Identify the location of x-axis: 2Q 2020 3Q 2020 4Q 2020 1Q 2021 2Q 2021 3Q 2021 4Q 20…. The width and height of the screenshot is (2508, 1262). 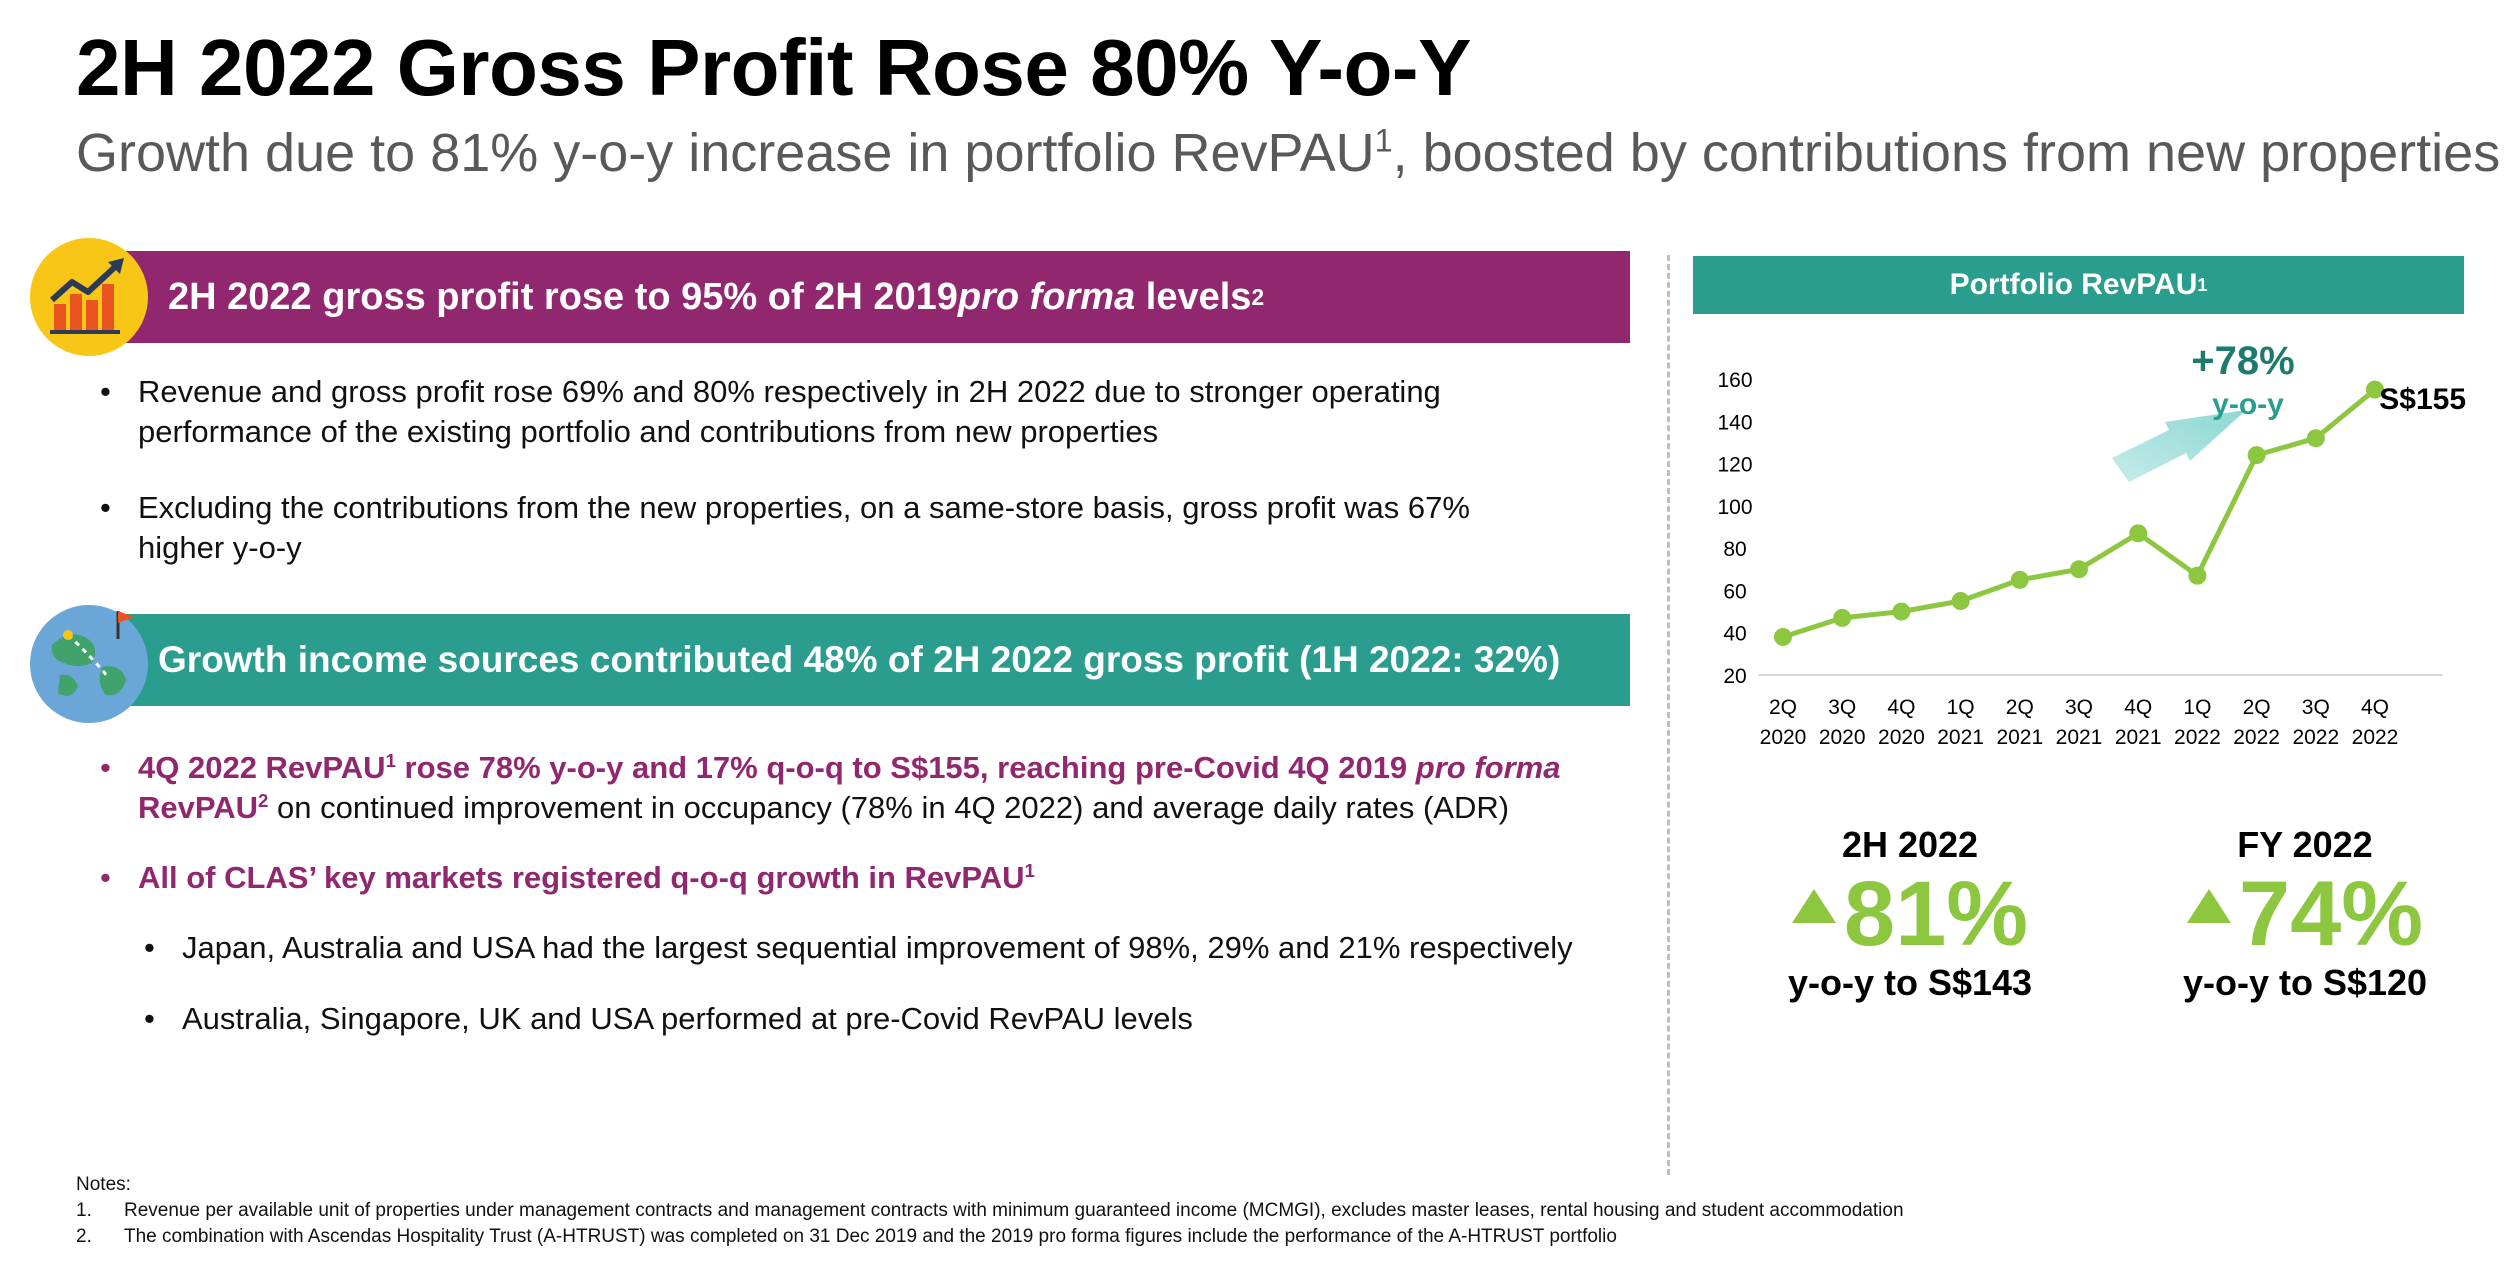
(2079, 722).